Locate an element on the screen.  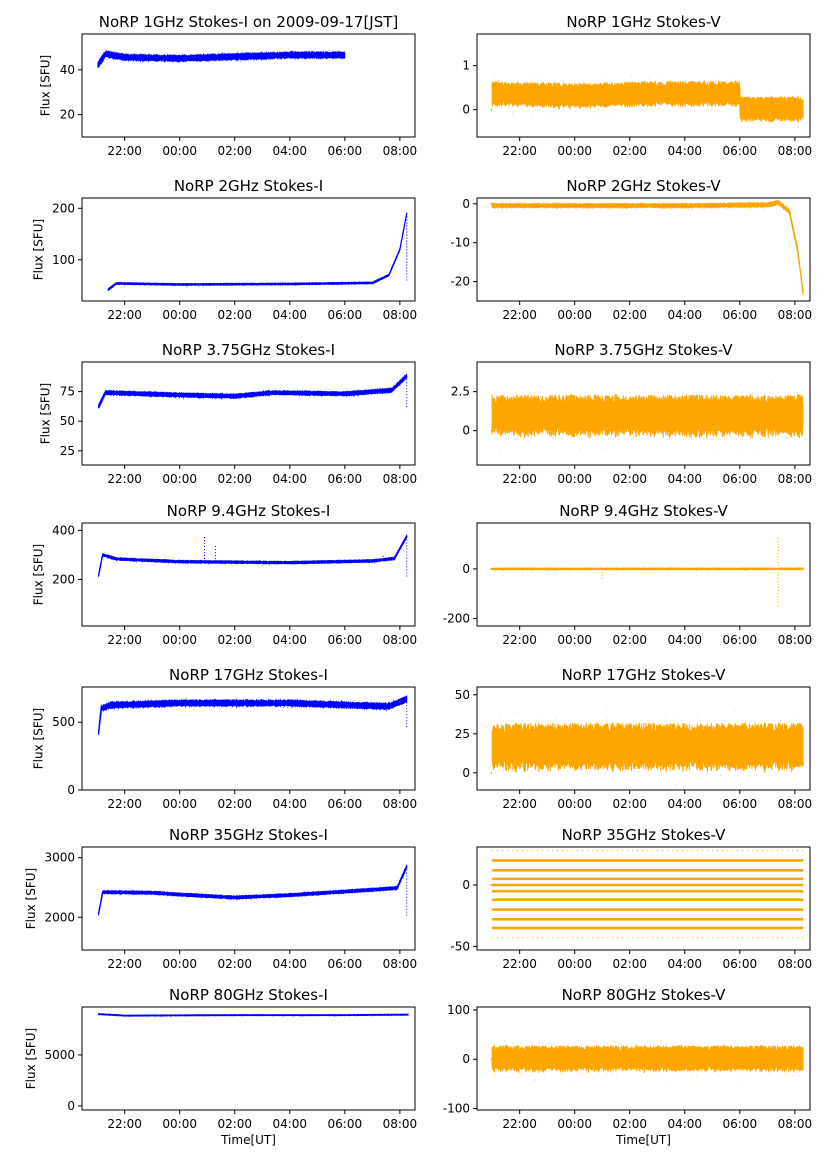
y-tick-label: -50 is located at coordinates (460, 946).